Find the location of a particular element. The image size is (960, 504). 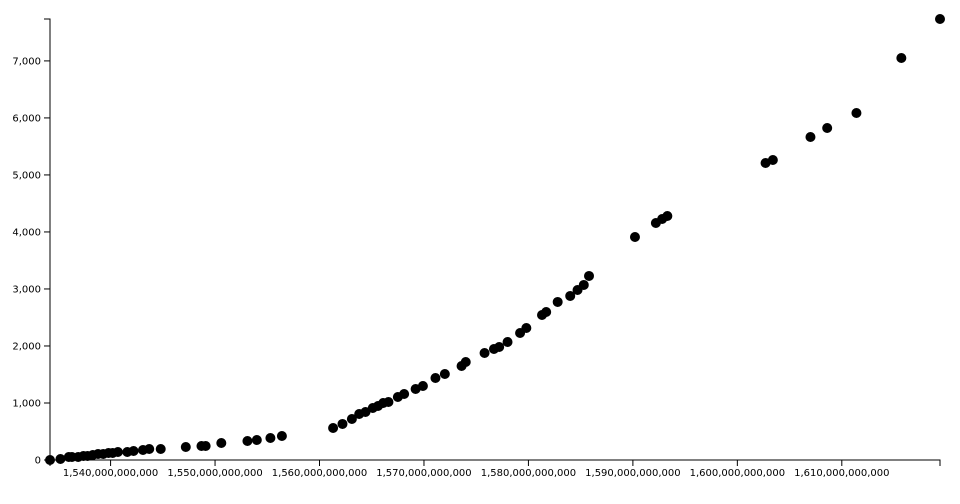

y-tick-label: 0 is located at coordinates (38, 461).